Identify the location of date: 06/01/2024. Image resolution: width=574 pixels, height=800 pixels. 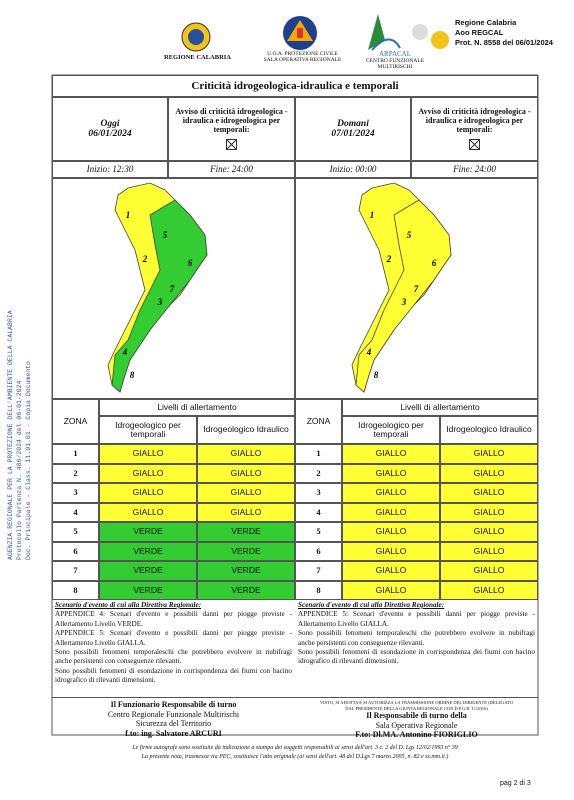
(110, 134).